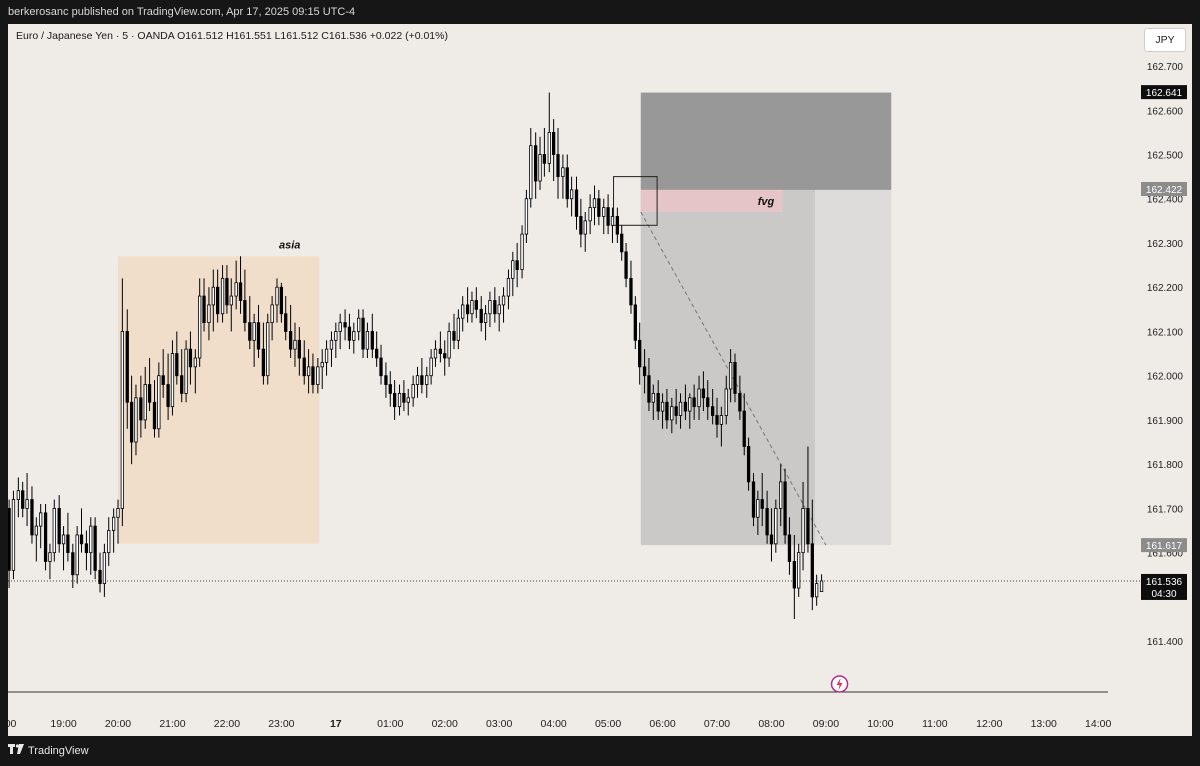 Image resolution: width=1200 pixels, height=766 pixels. What do you see at coordinates (1163, 594) in the screenshot?
I see `price-label-sub: 04:30` at bounding box center [1163, 594].